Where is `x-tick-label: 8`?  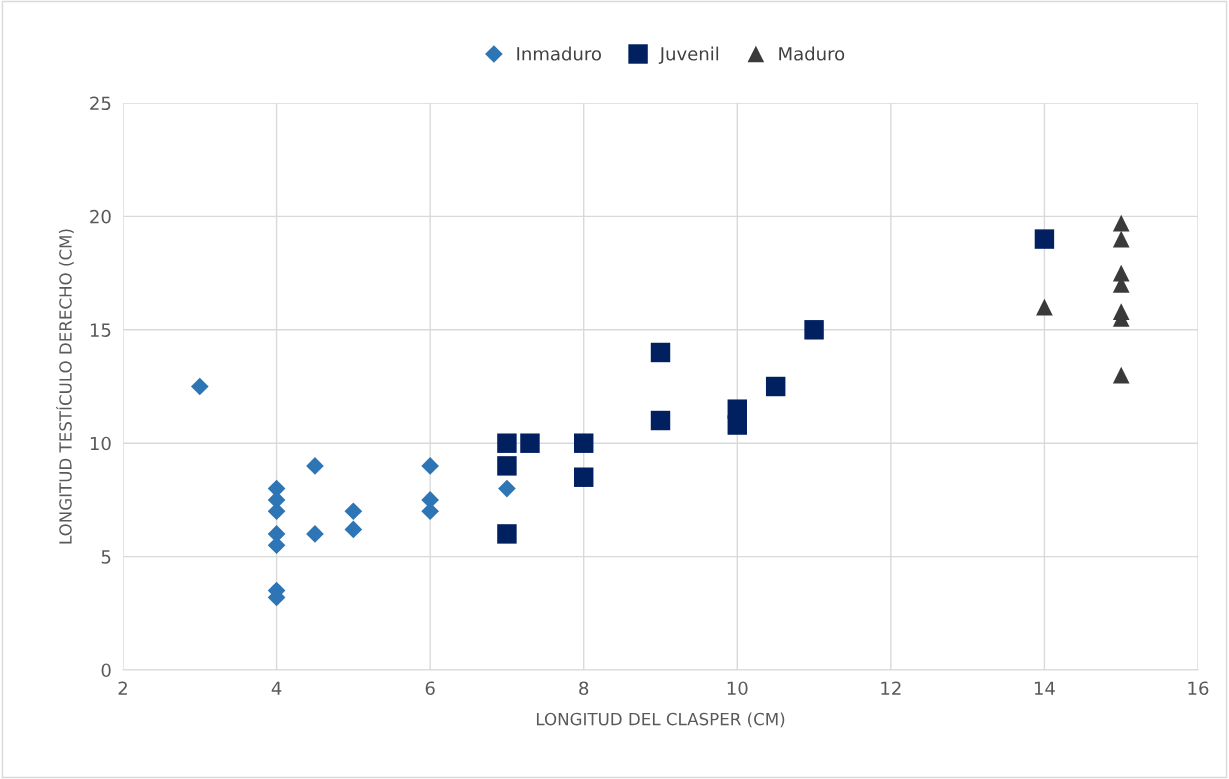
x-tick-label: 8 is located at coordinates (584, 688).